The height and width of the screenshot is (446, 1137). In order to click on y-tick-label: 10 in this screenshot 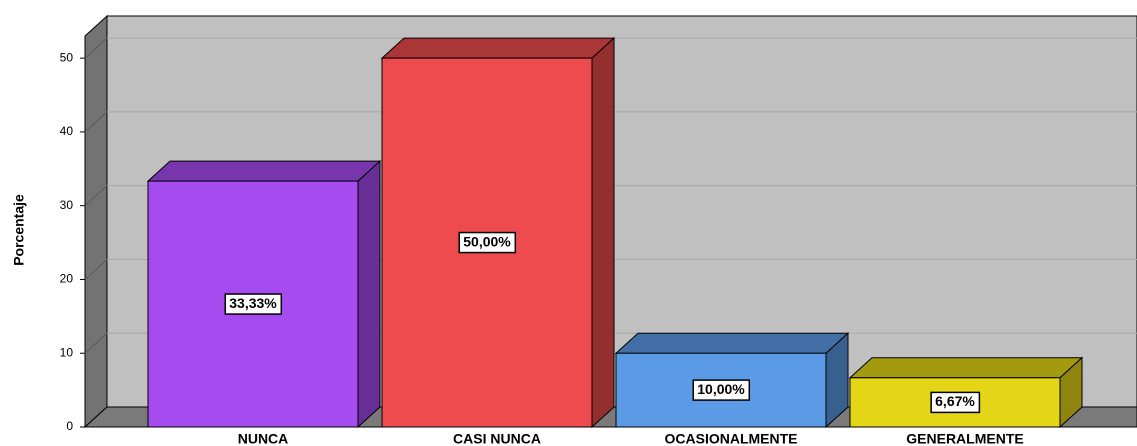, I will do `click(67, 352)`.